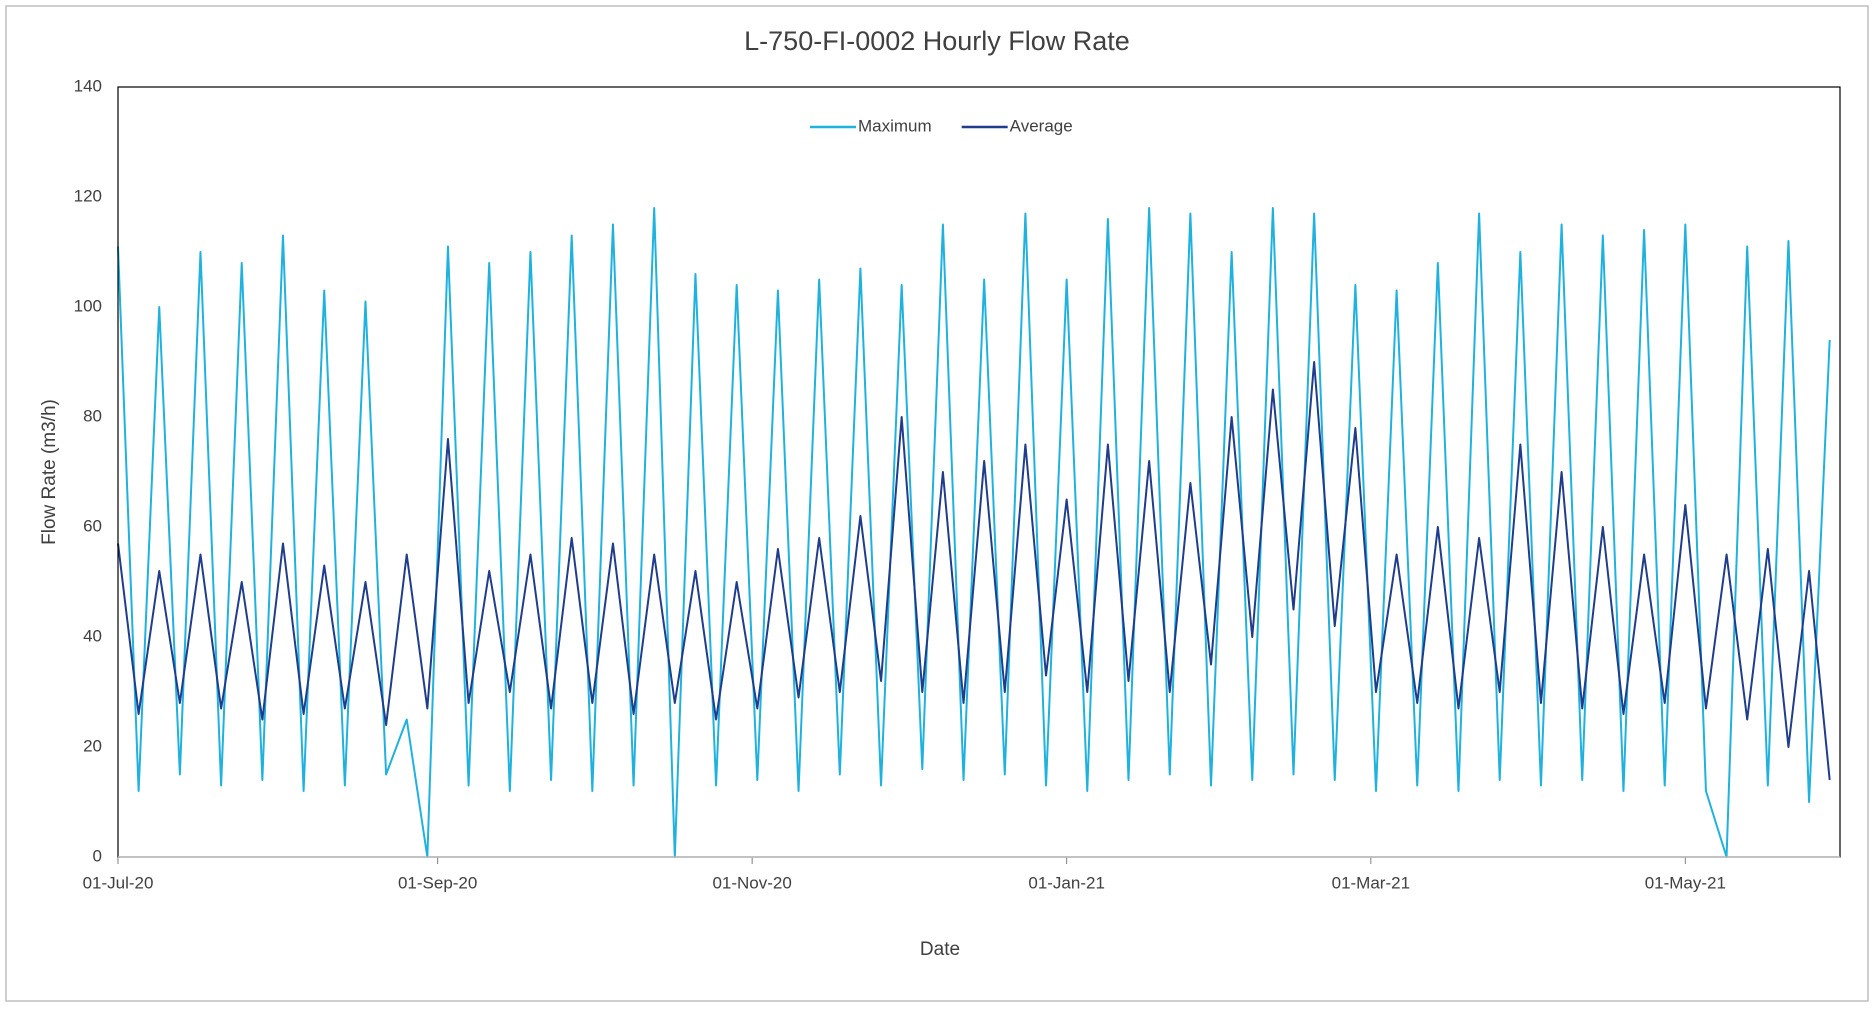 This screenshot has width=1874, height=1010. Describe the element at coordinates (118, 882) in the screenshot. I see `x-tick-label: 01-Jul-20` at that location.